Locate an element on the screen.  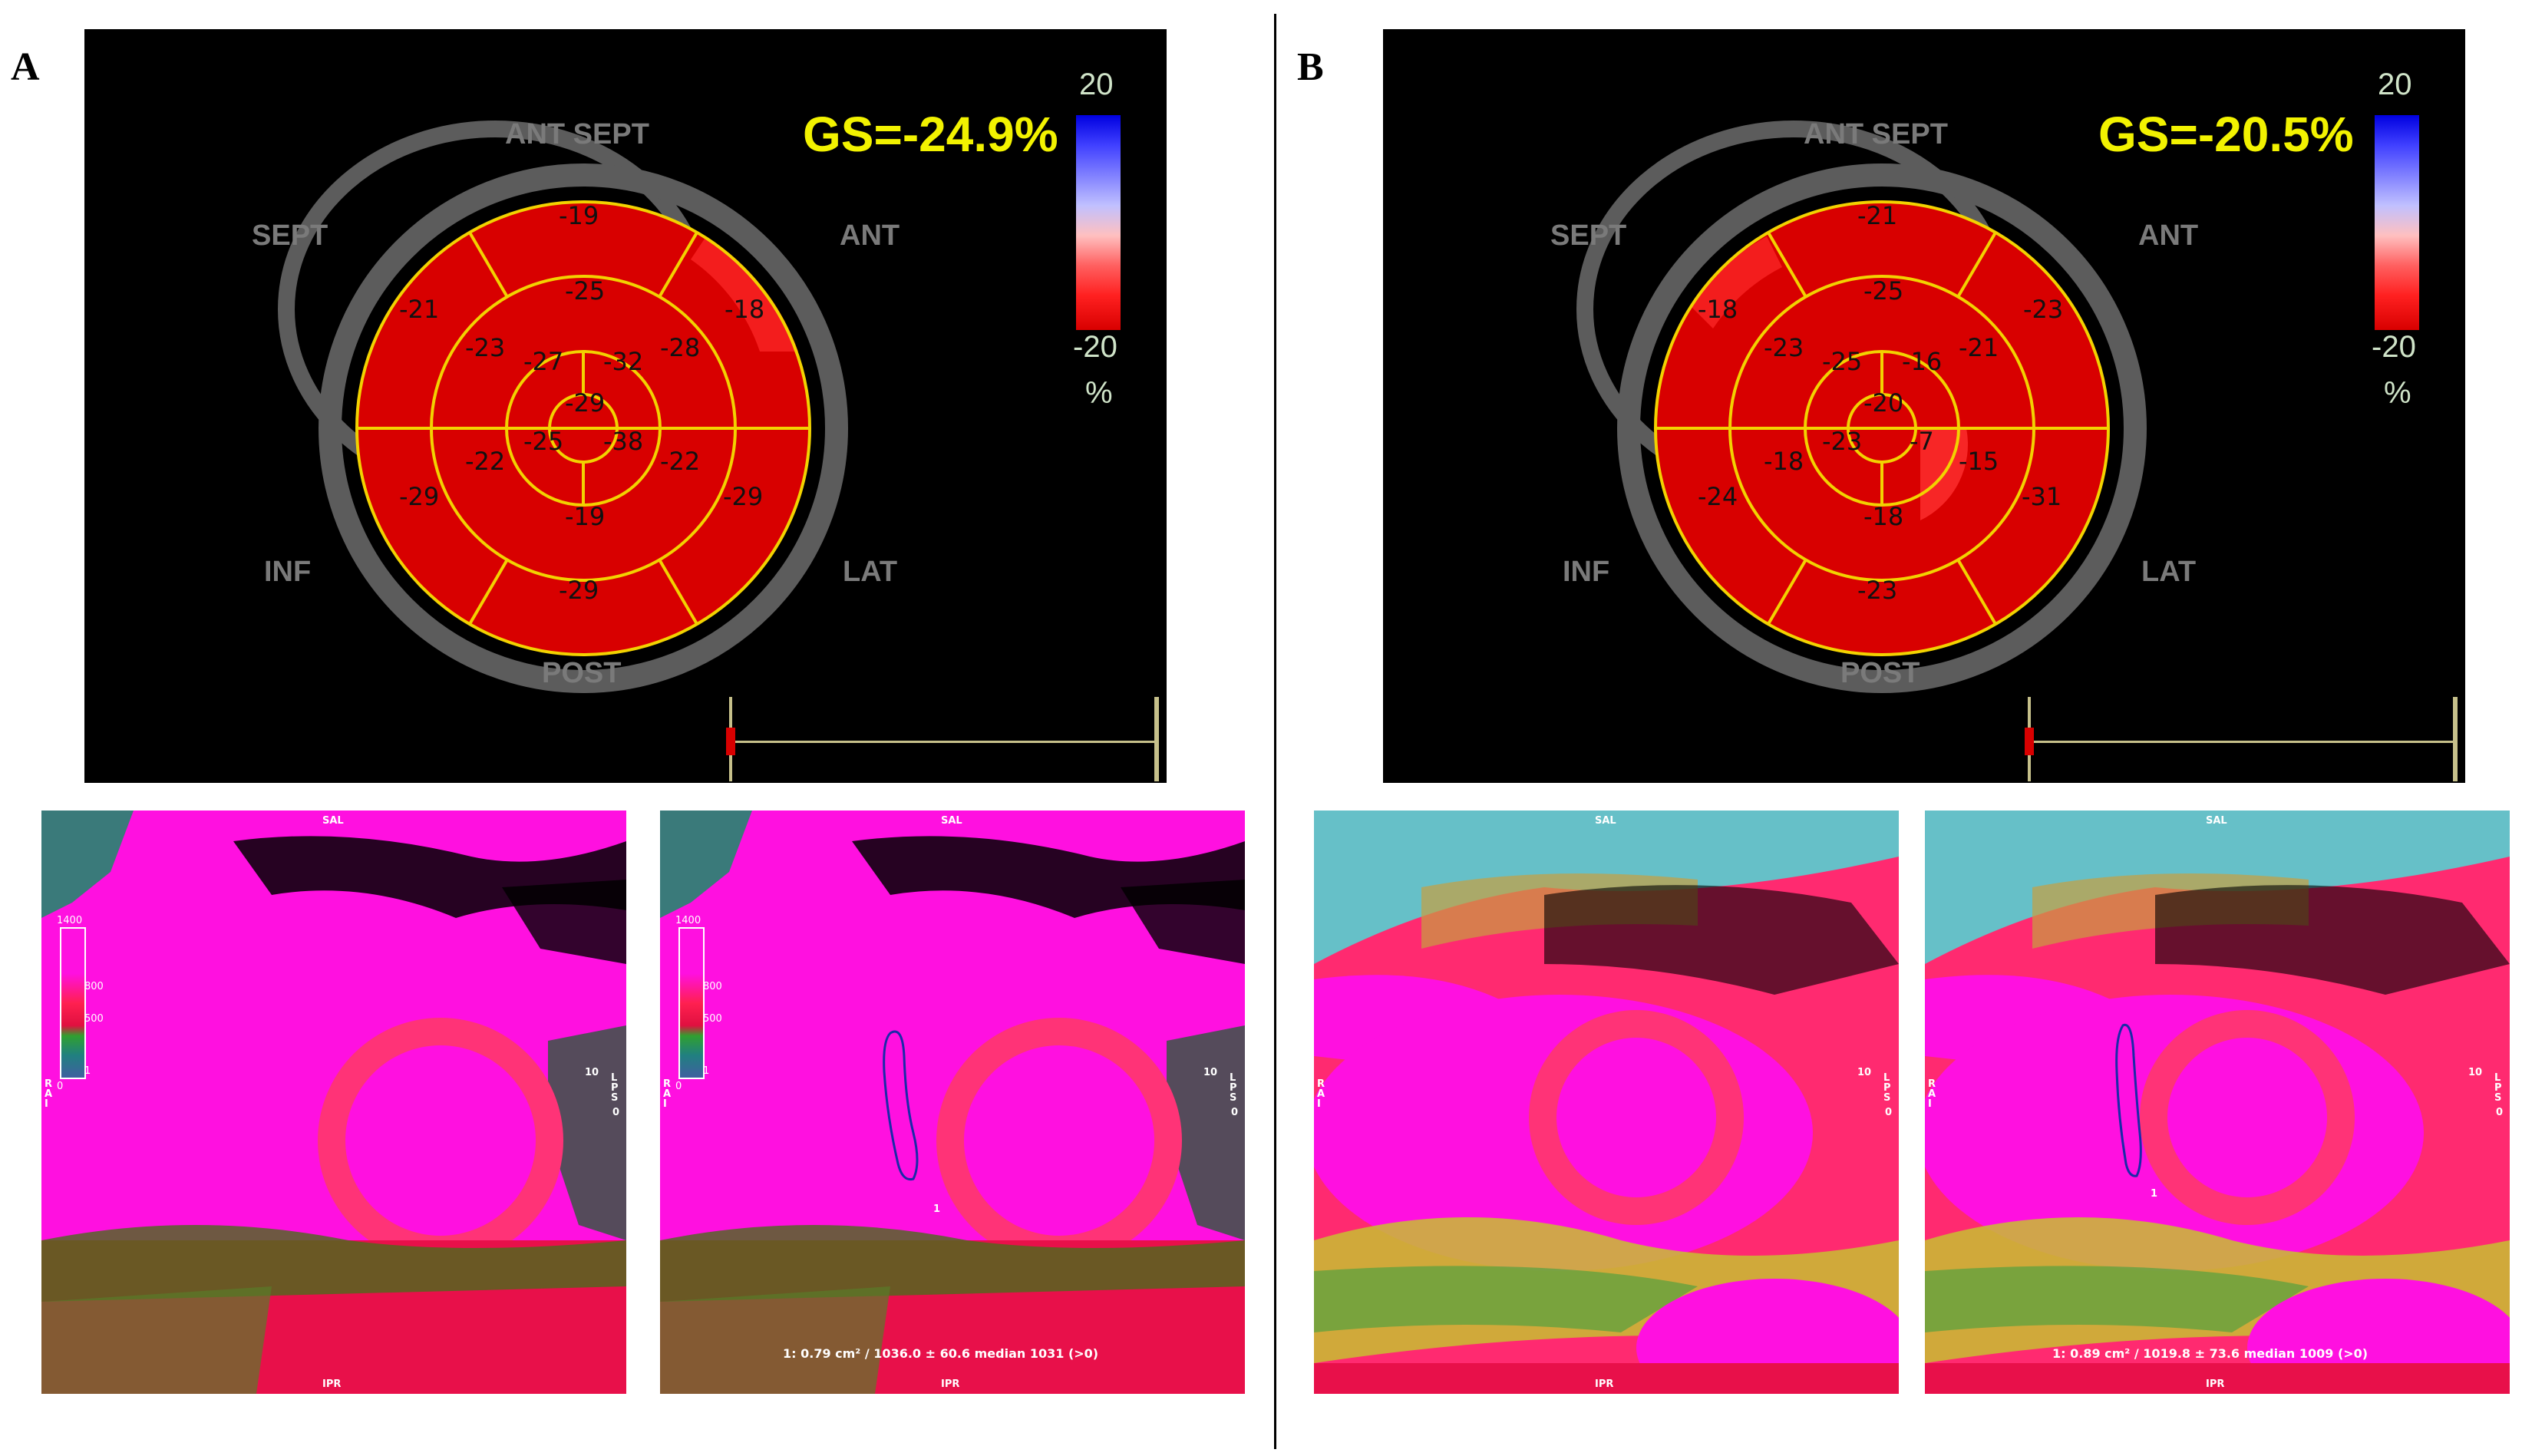
bullseye-plot-a is located at coordinates (563, 407).